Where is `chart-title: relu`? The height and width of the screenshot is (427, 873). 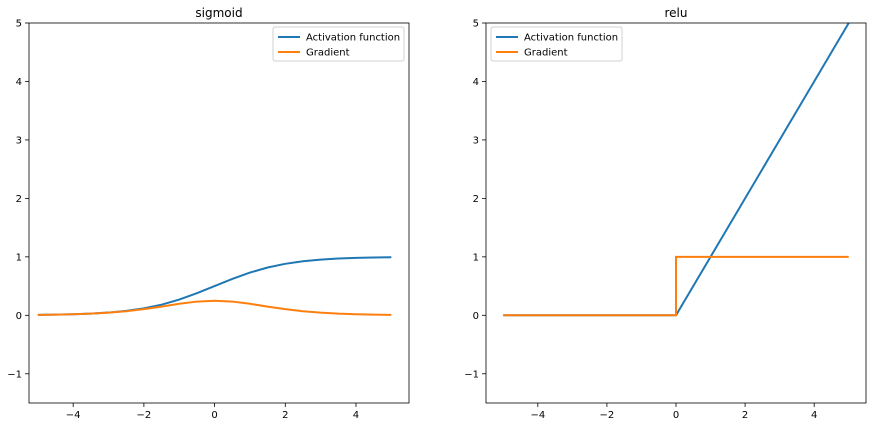
chart-title: relu is located at coordinates (676, 13).